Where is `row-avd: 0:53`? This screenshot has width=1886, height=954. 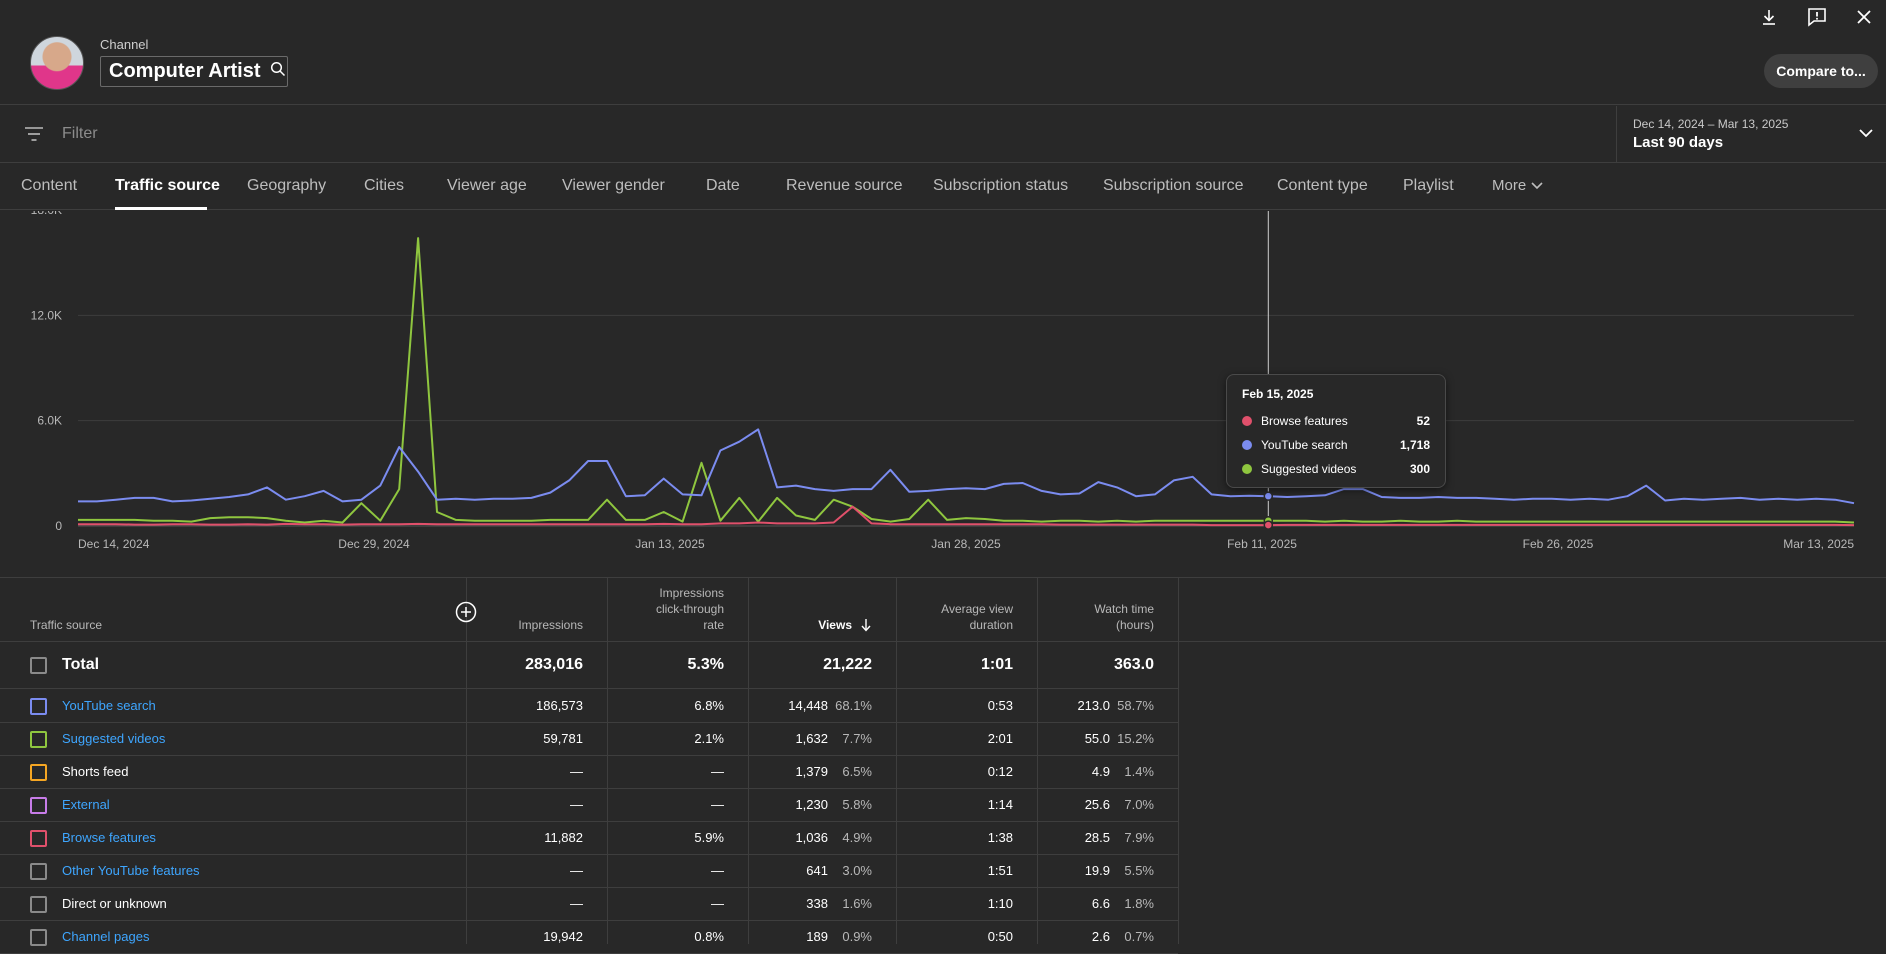
row-avd: 0:53 is located at coordinates (1000, 705).